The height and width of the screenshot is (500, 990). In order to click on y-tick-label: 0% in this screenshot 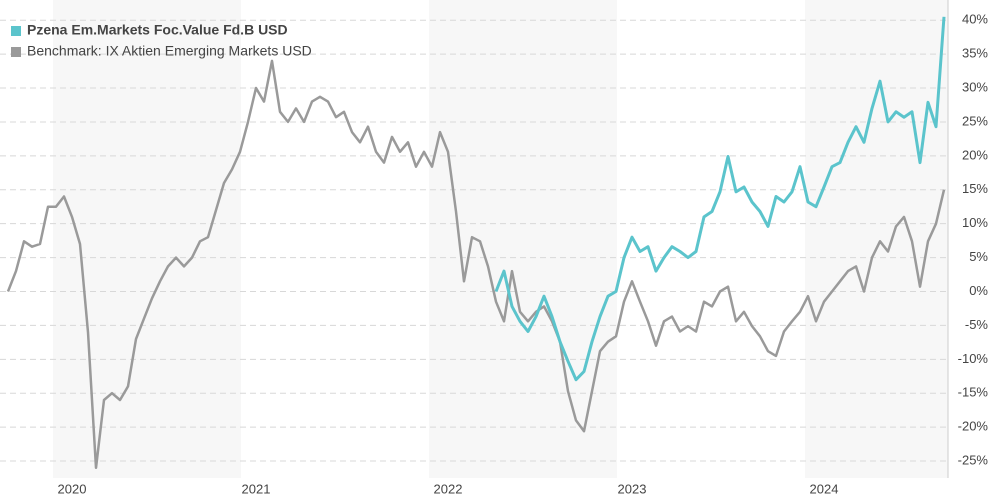, I will do `click(978, 290)`.